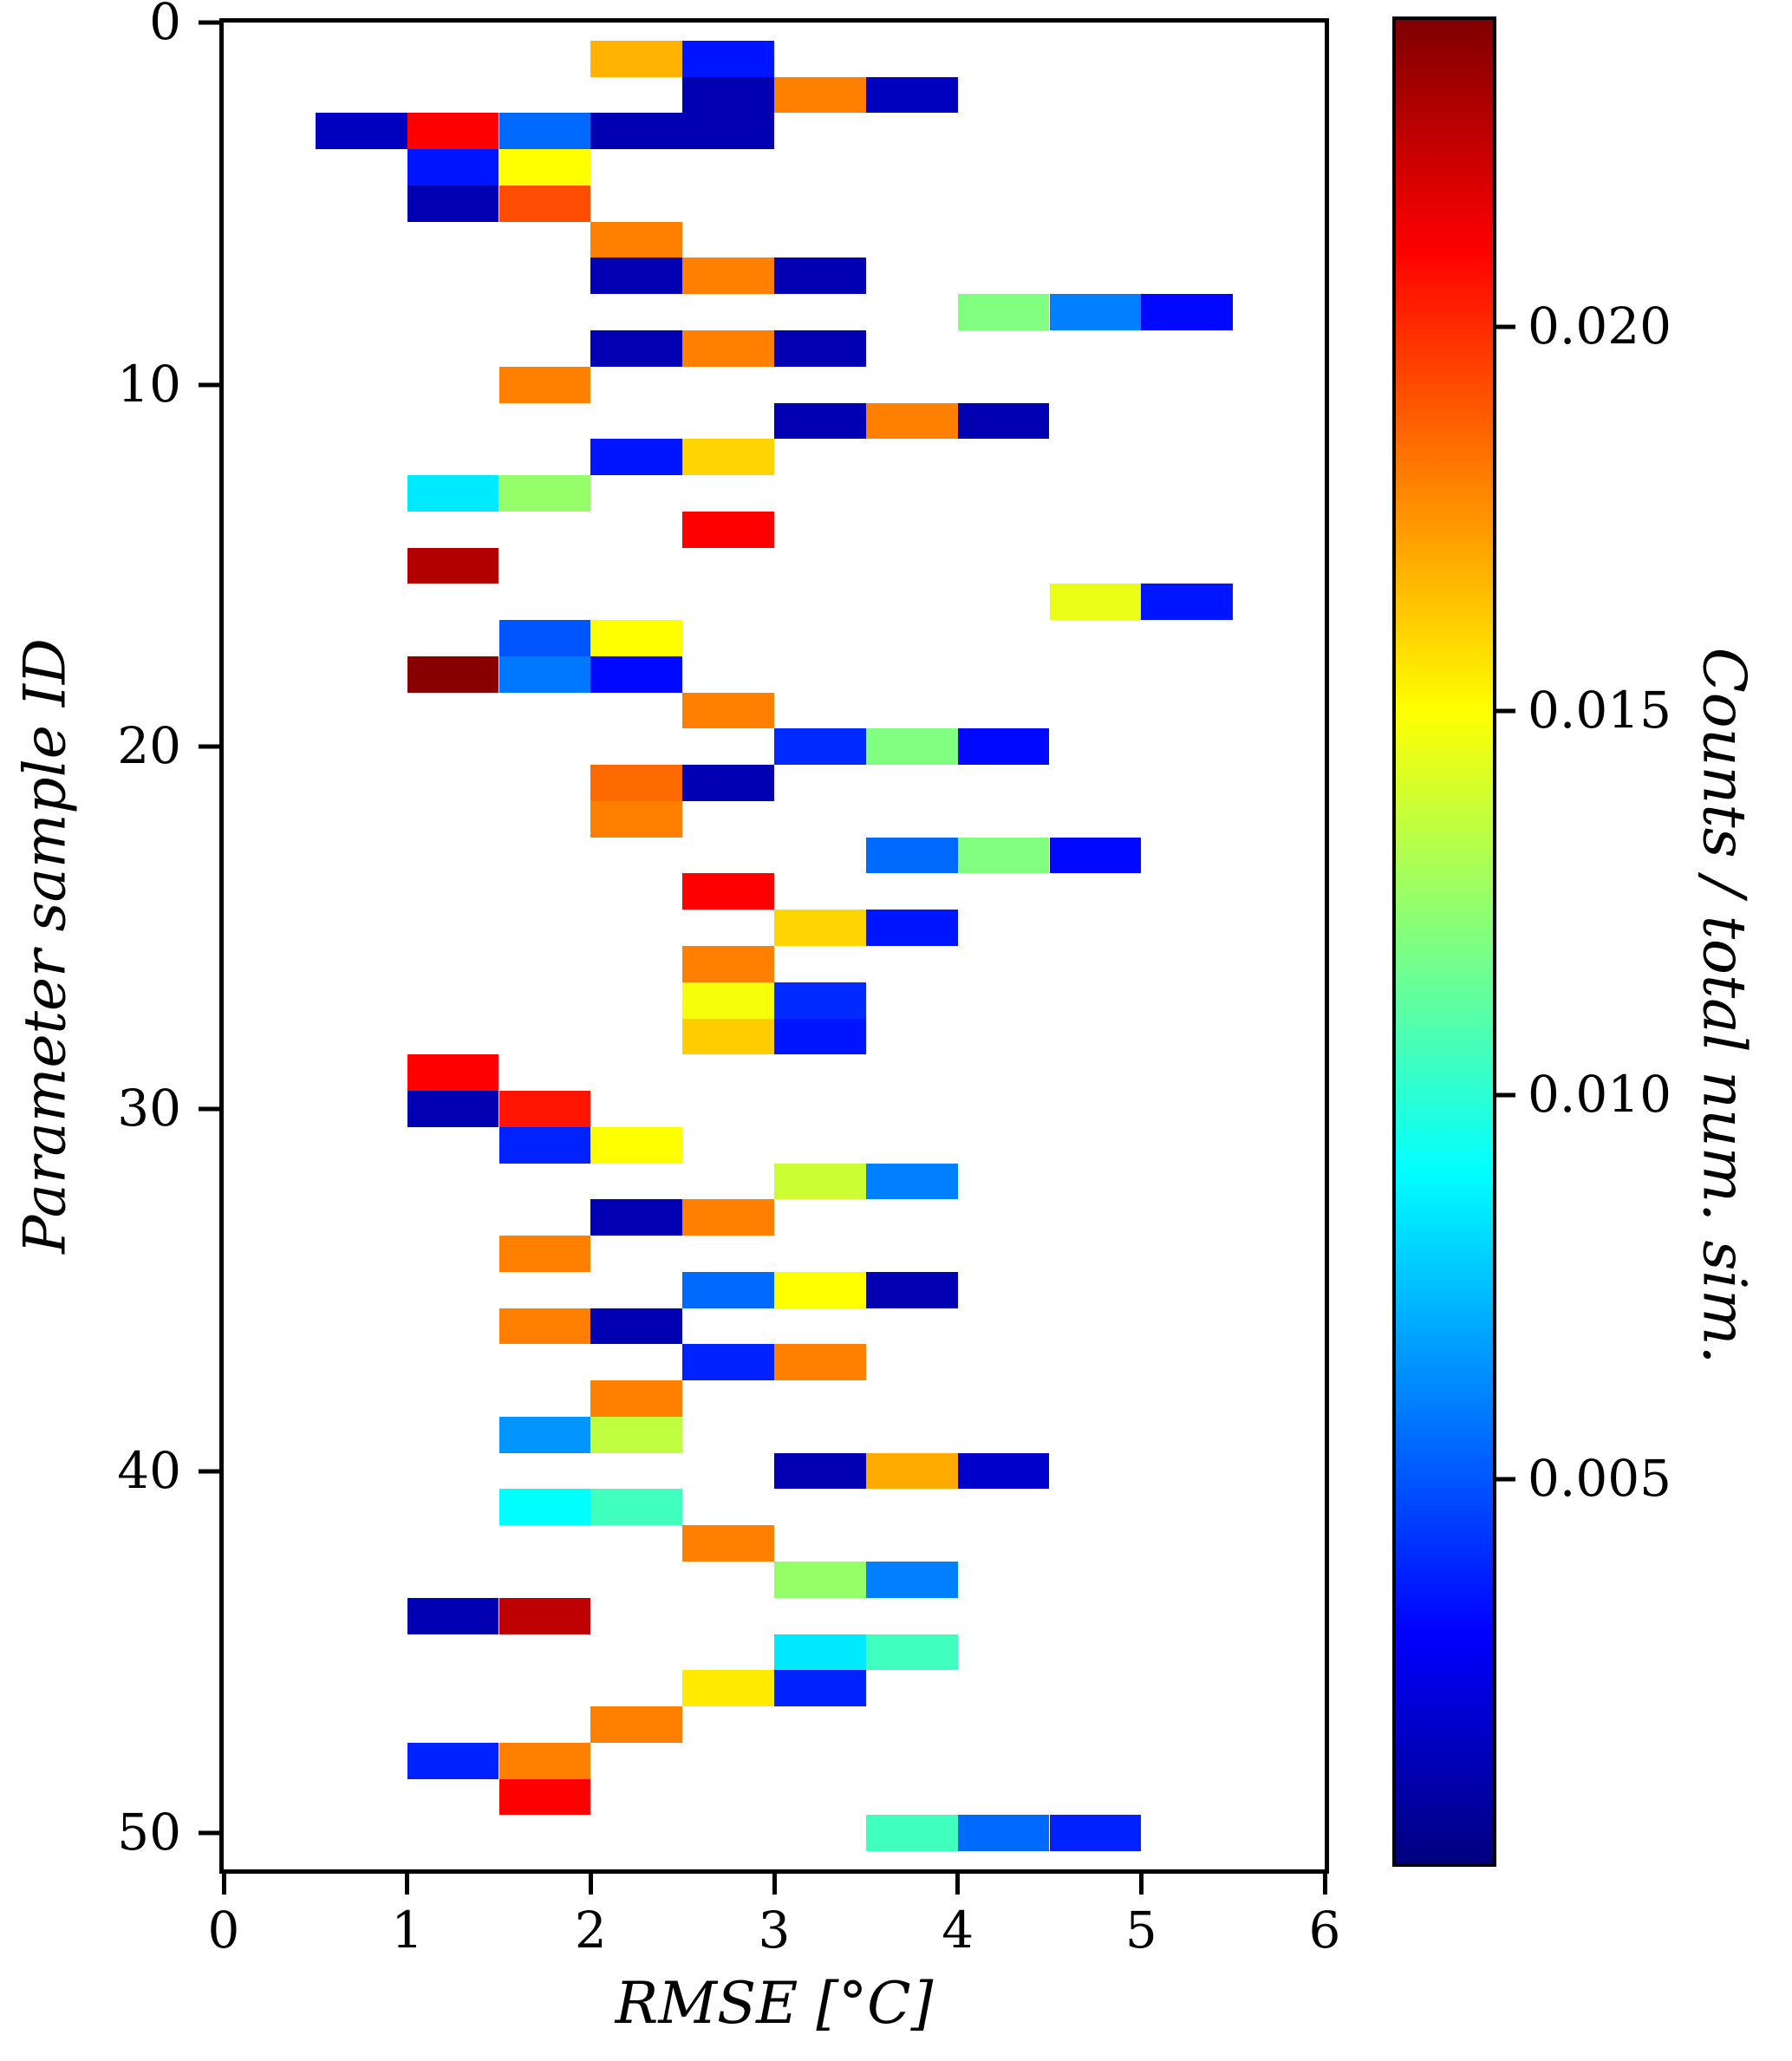 This screenshot has width=1792, height=2061. Describe the element at coordinates (1723, 1006) in the screenshot. I see `colorbar-label: Counts / total num. sim.` at that location.